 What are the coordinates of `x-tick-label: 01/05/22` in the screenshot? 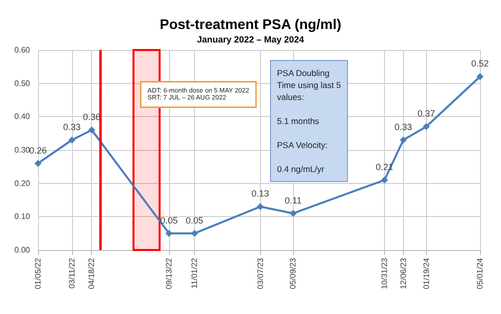 It's located at (38, 273).